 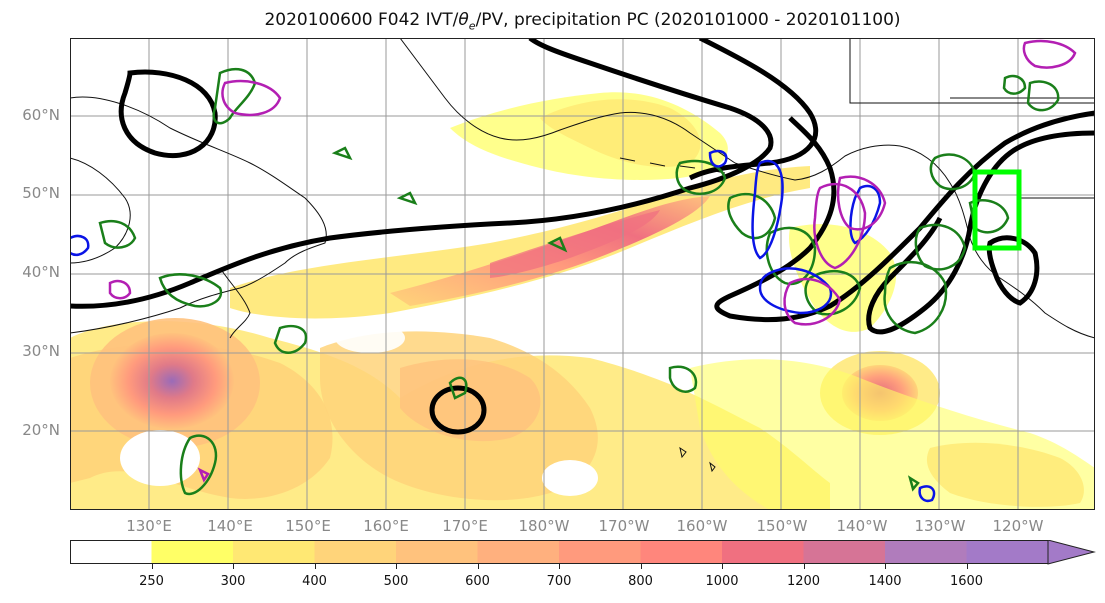 I want to click on lon-label-130e: 130°E, so click(x=149, y=526).